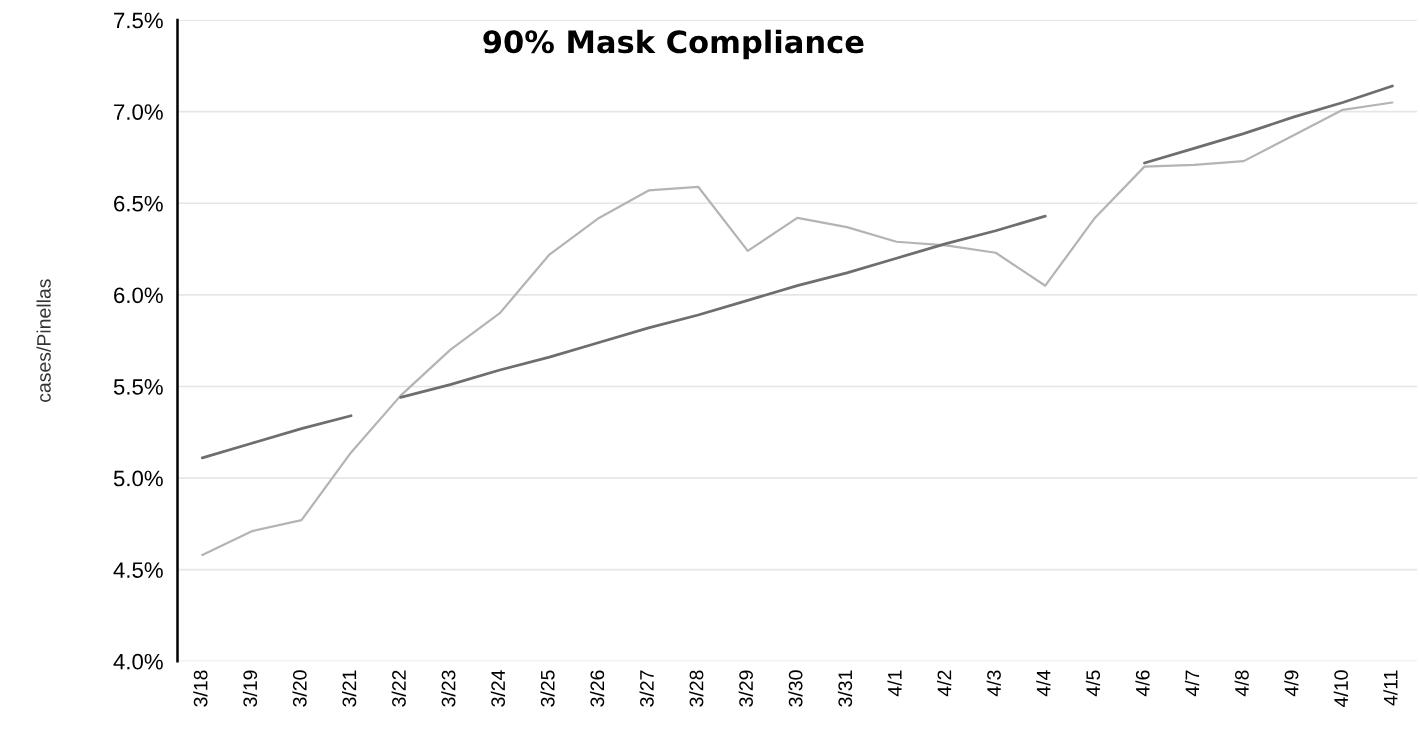 This screenshot has height=743, width=1420. Describe the element at coordinates (349, 688) in the screenshot. I see `x-tick-label: 3/21` at that location.